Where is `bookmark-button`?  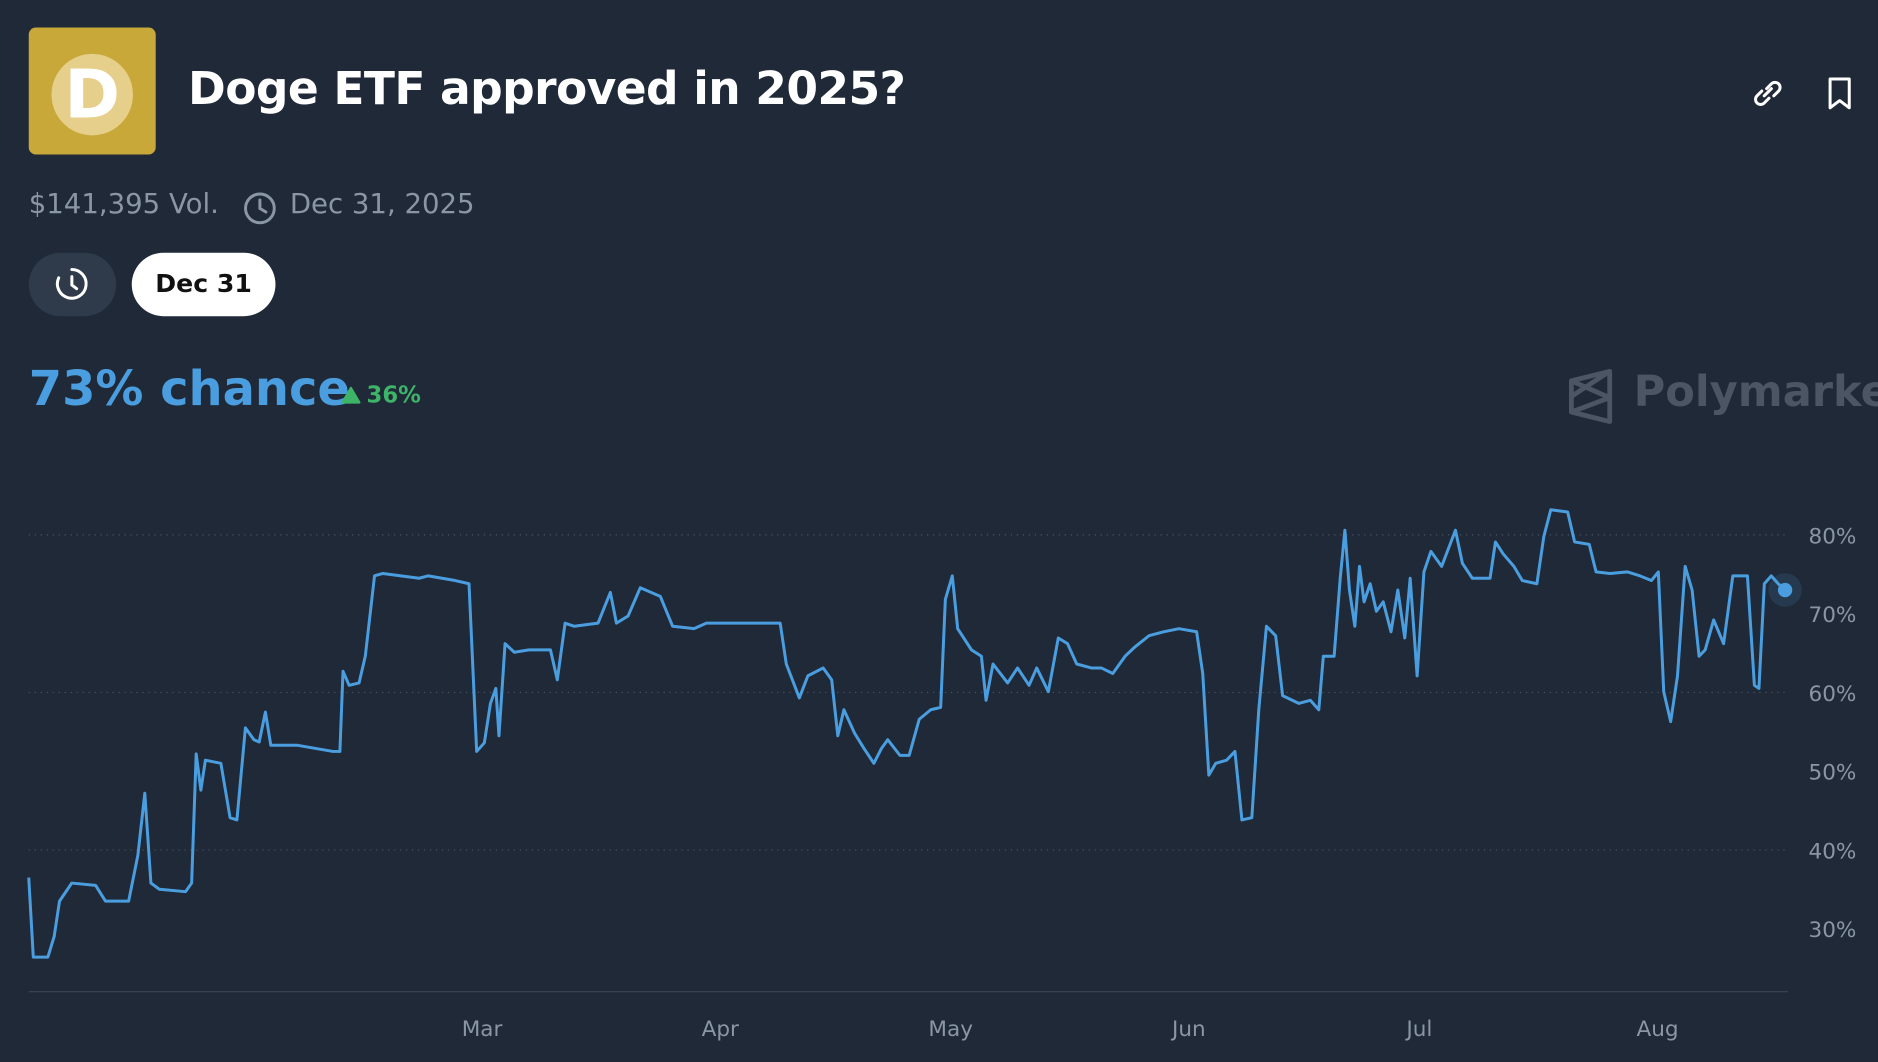 bookmark-button is located at coordinates (1840, 93).